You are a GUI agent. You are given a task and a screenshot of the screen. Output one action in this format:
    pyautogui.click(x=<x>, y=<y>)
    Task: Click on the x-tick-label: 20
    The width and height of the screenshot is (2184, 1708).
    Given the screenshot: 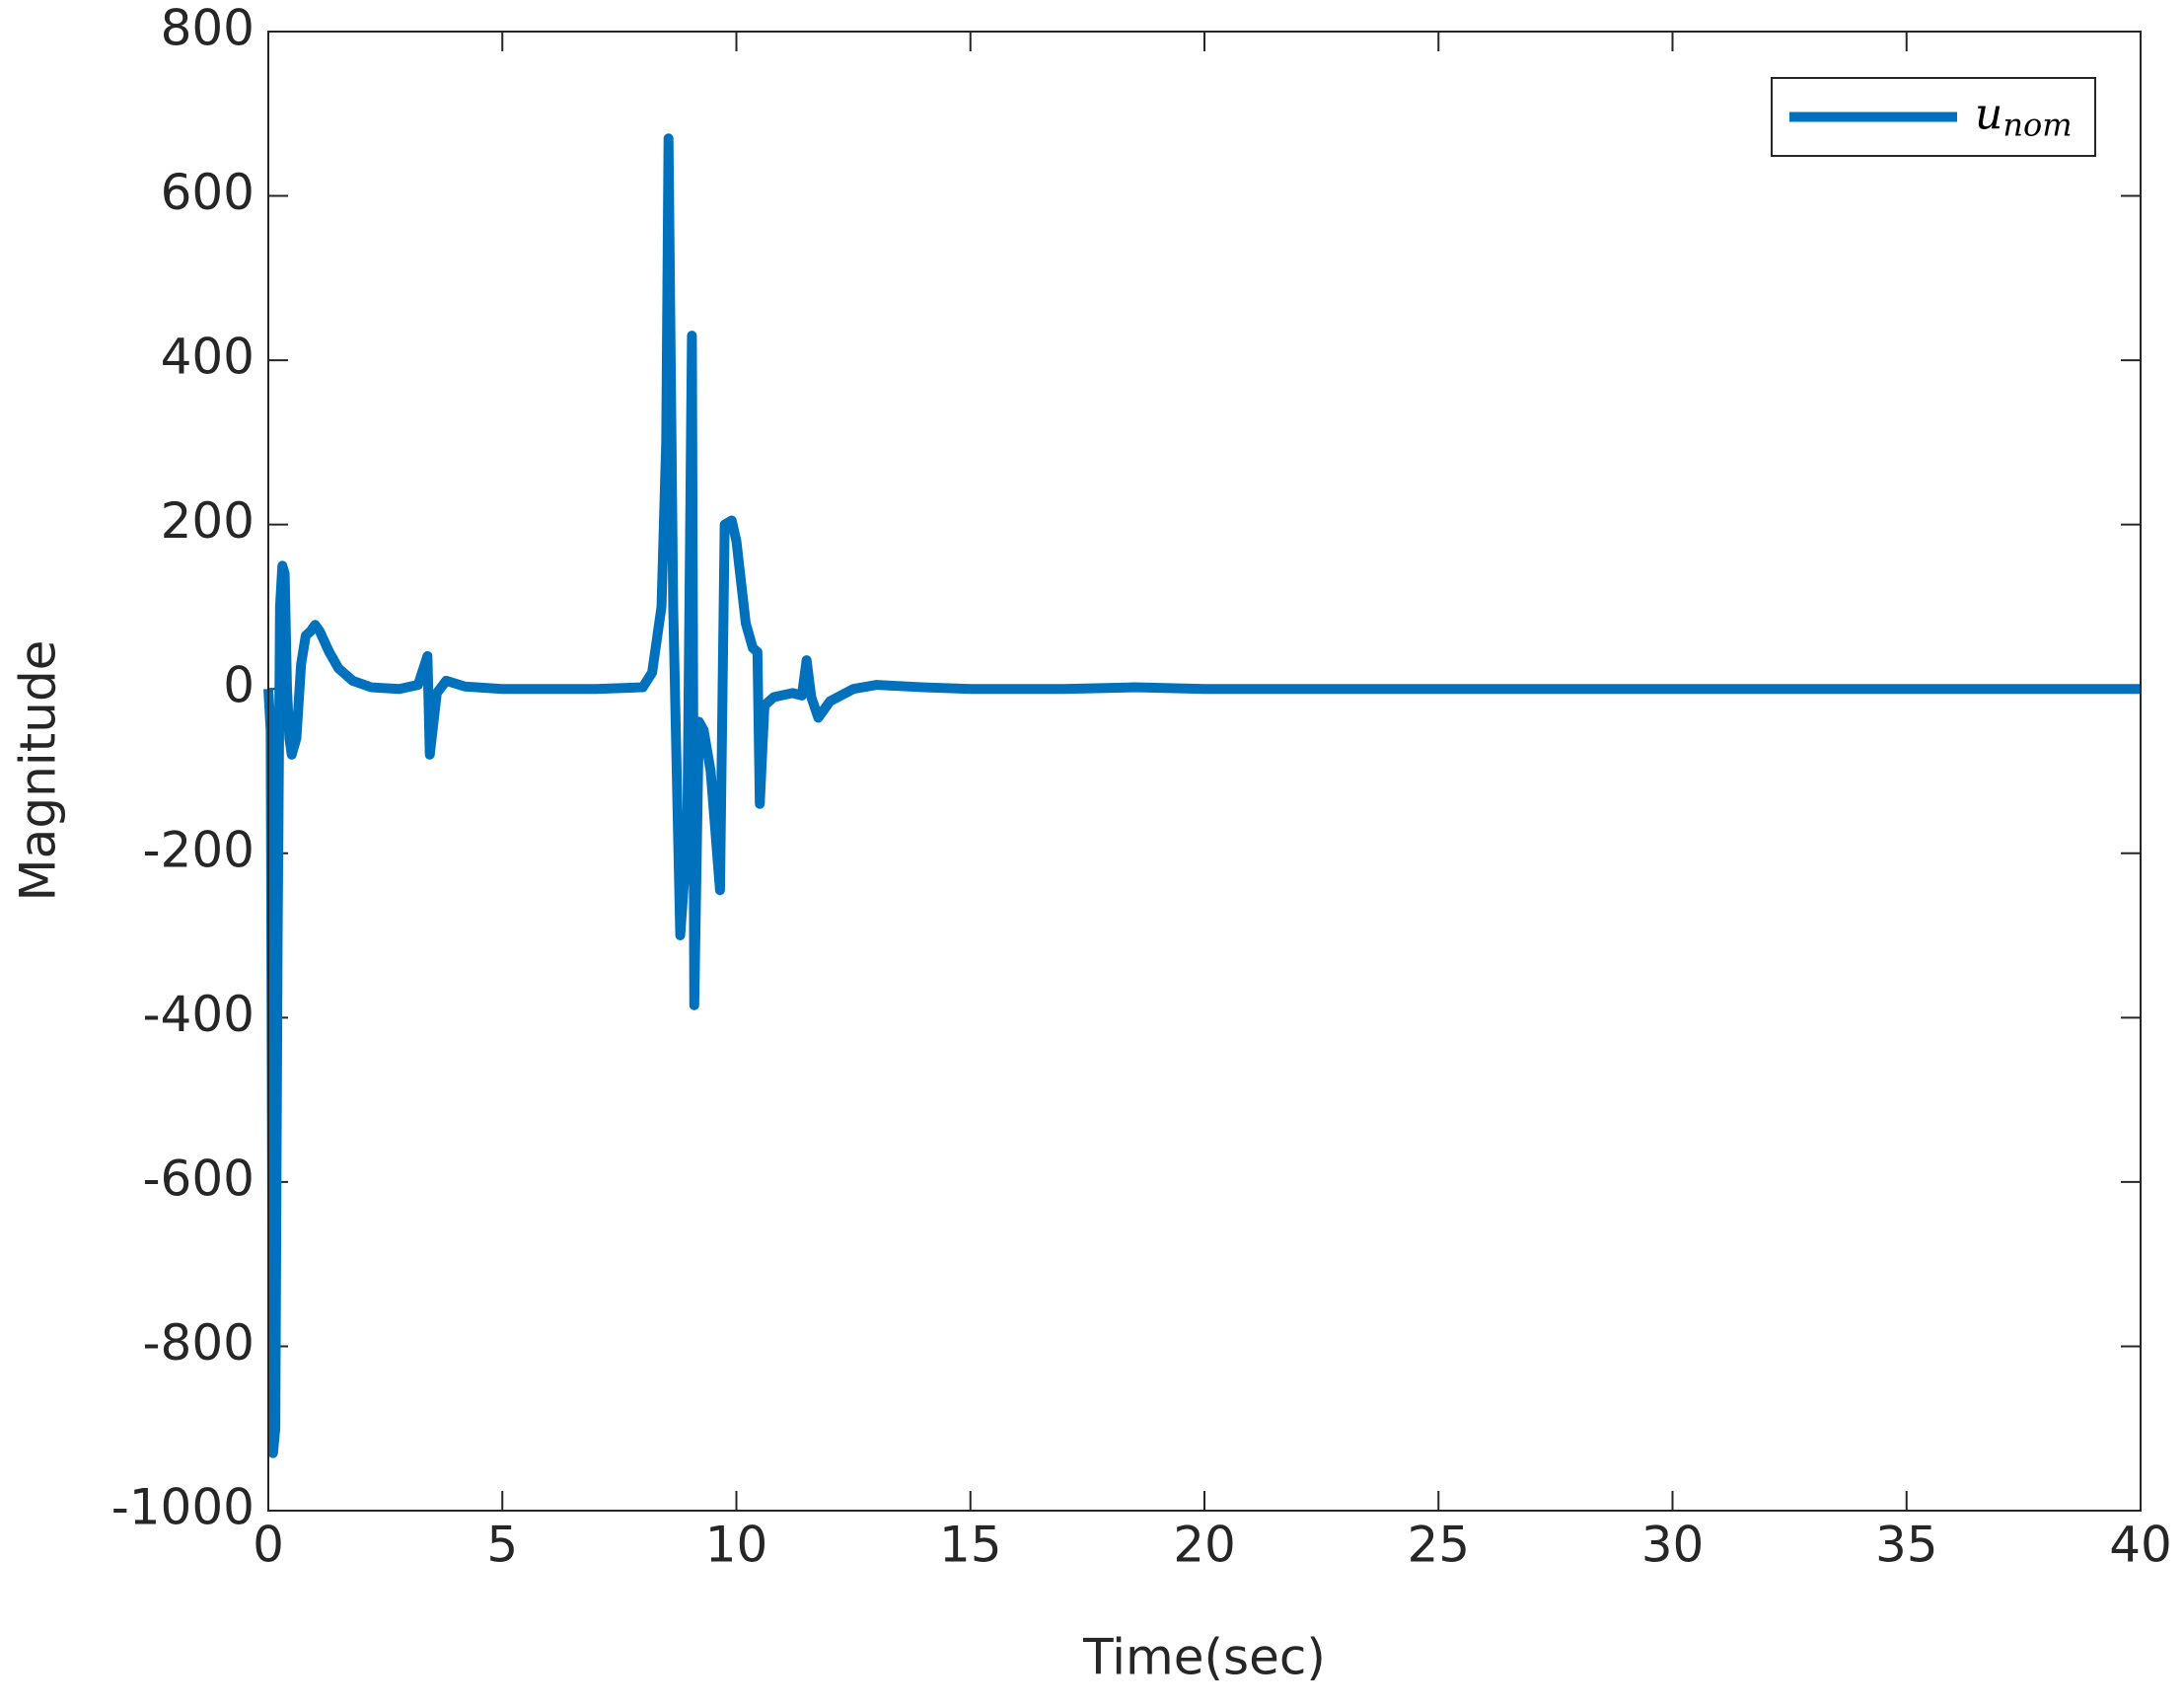 What is the action you would take?
    pyautogui.click(x=1204, y=1545)
    